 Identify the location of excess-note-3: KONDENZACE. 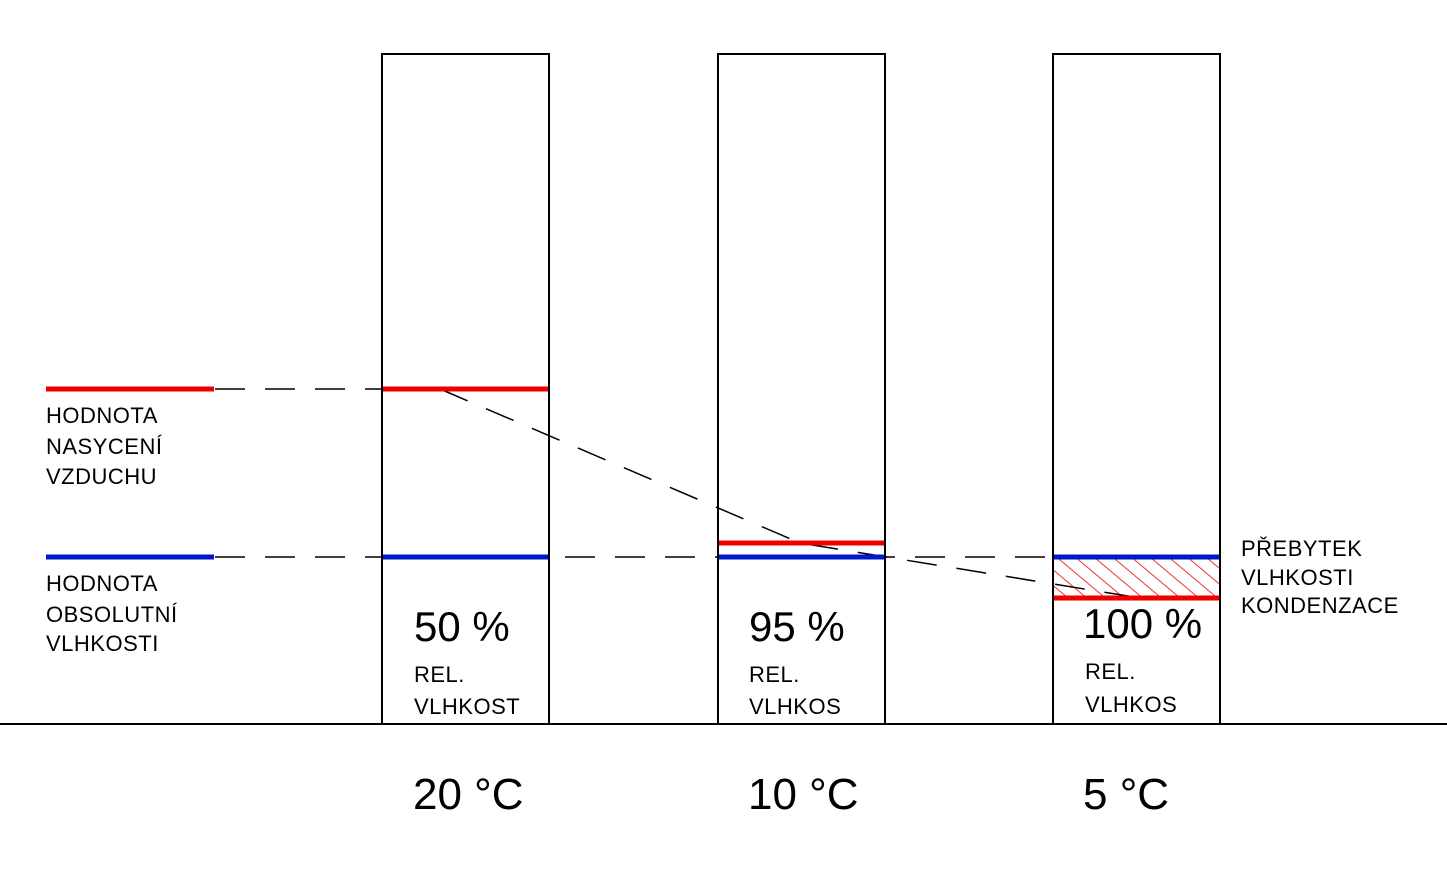
(1320, 605).